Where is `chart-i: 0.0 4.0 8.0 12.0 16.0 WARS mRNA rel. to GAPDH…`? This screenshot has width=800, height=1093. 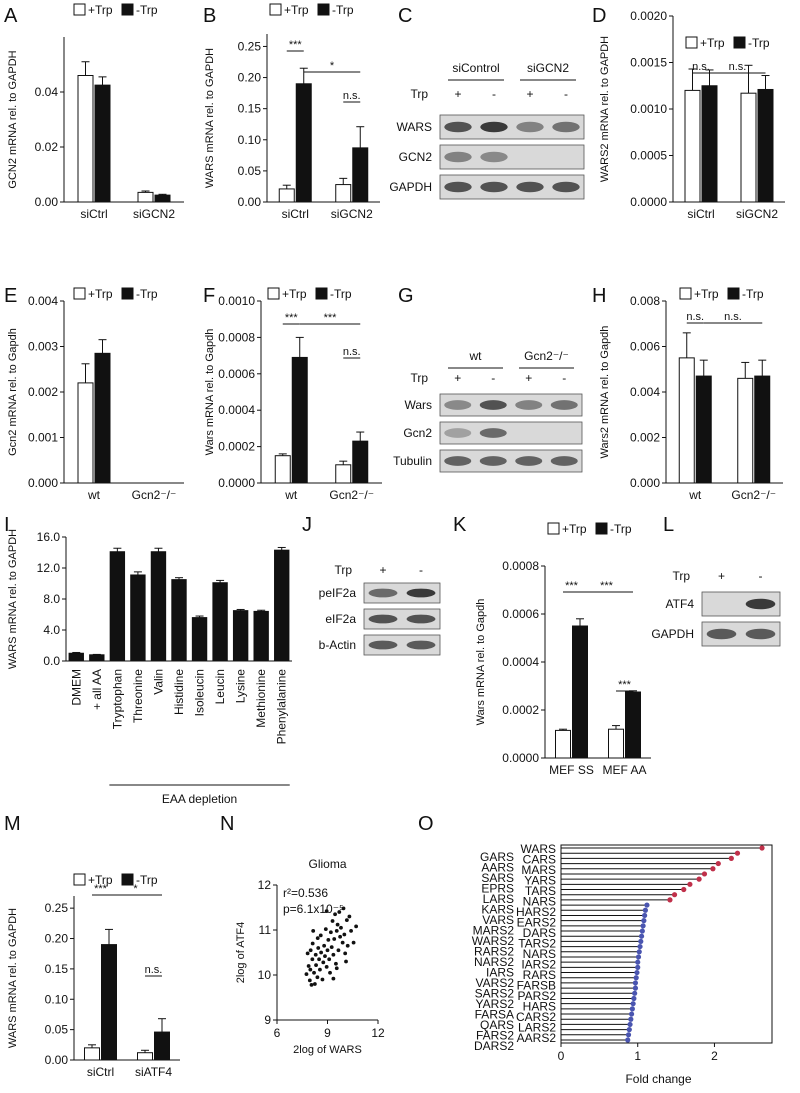
chart-i: 0.0 4.0 8.0 12.0 16.0 WARS mRNA rel. to GAPDH… is located at coordinates (149, 667).